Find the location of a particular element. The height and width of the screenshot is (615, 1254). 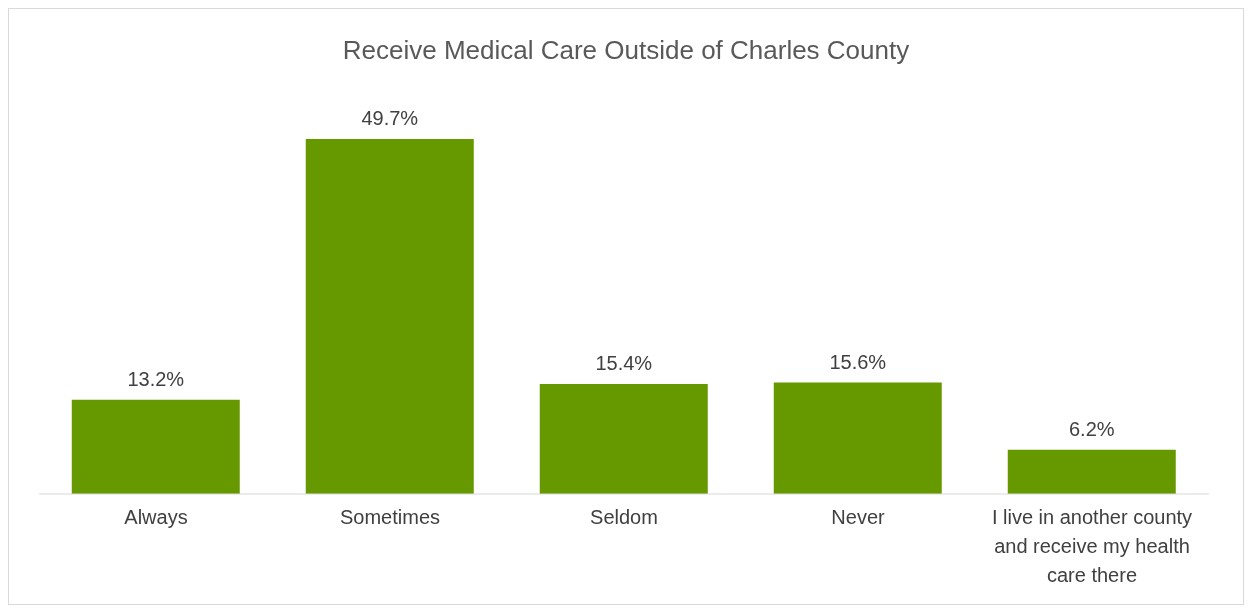

data-label: 49.7% is located at coordinates (390, 118).